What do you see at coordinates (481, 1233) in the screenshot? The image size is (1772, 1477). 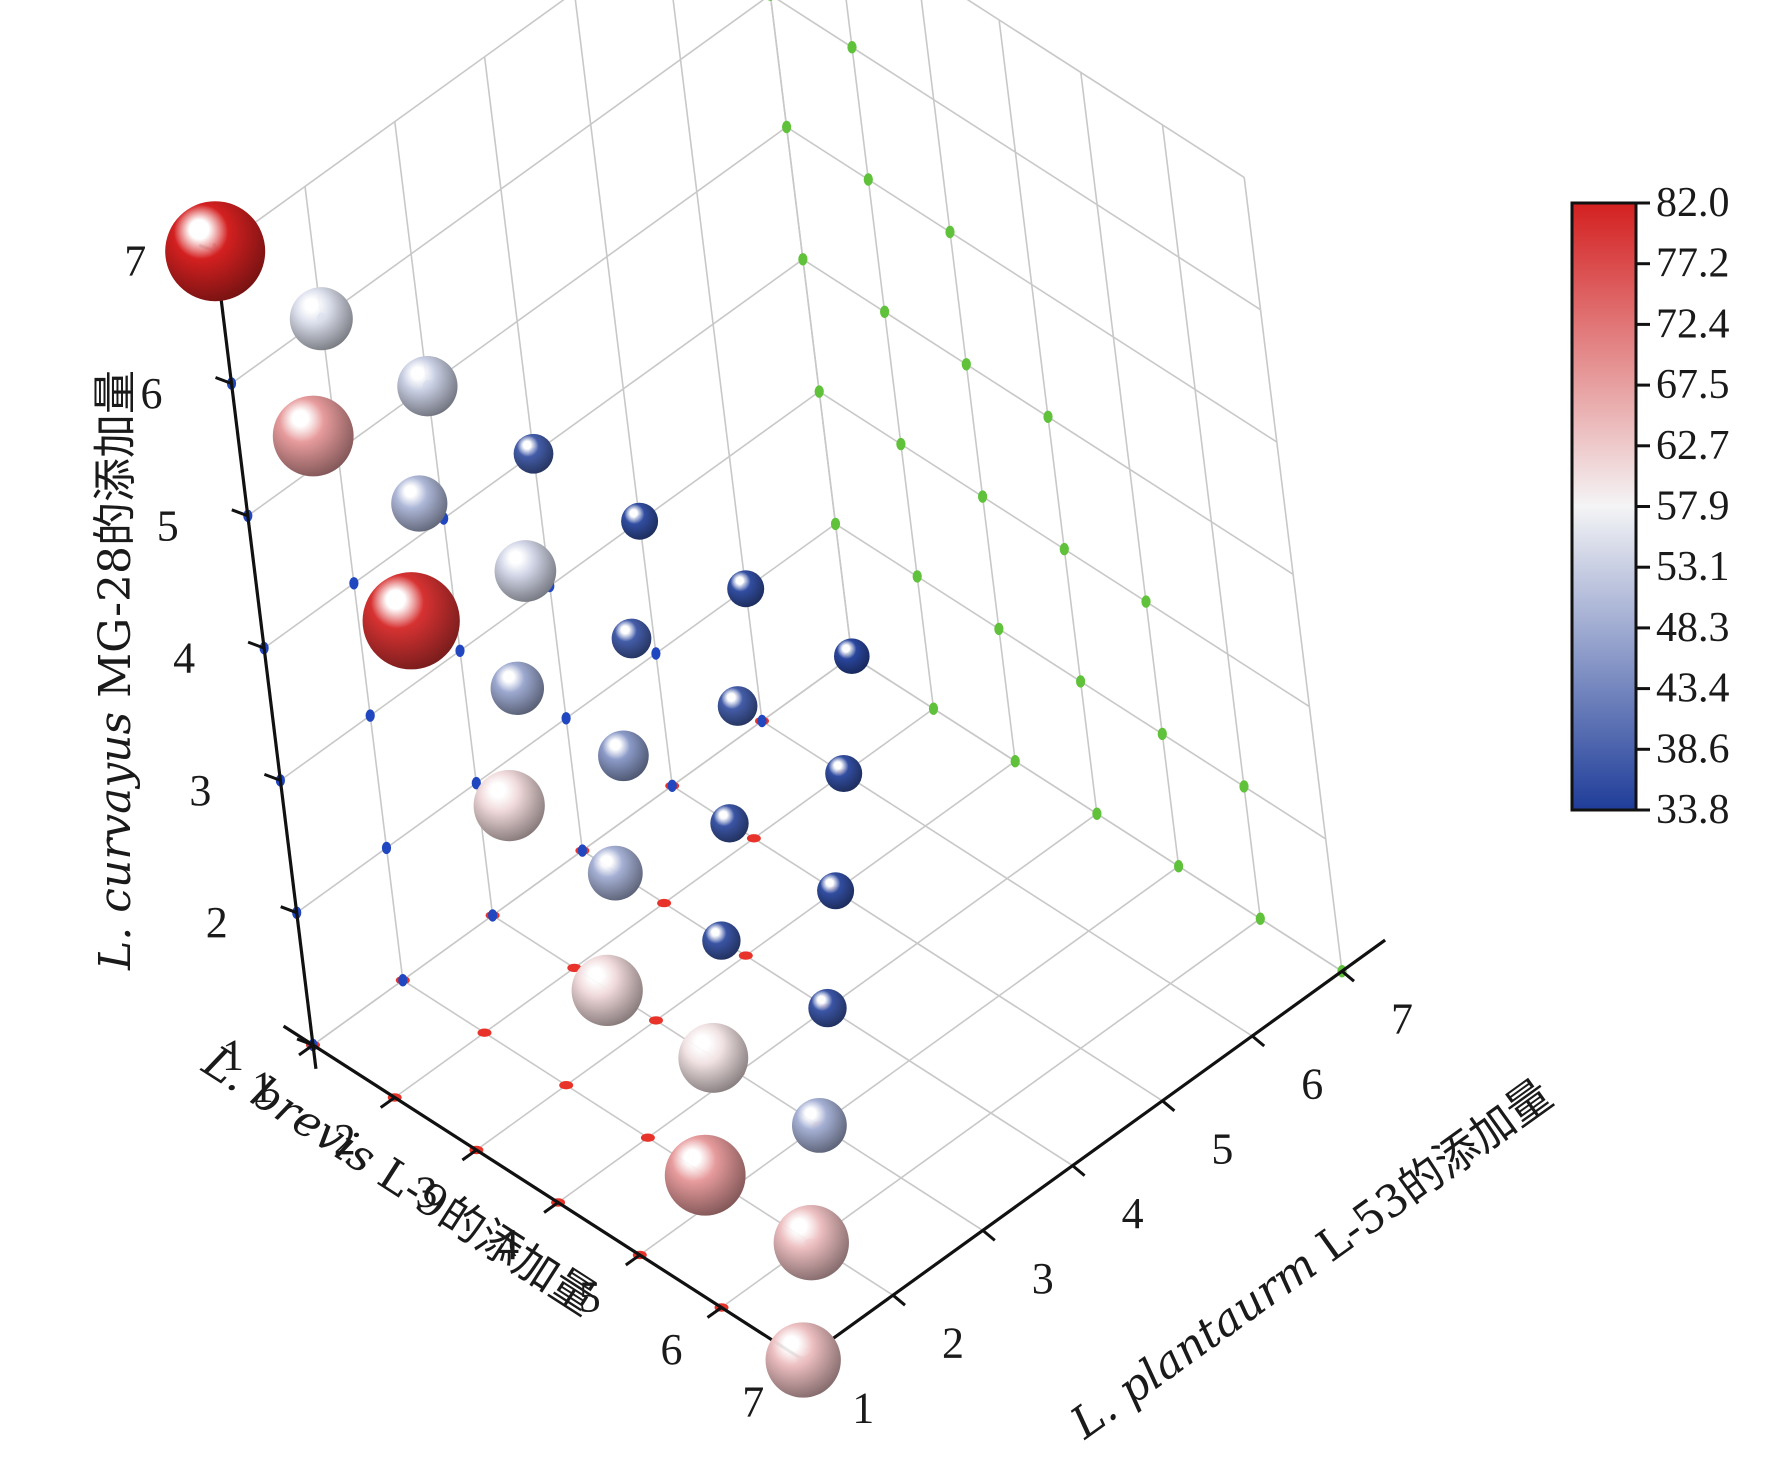 I see `x-axis-title-rest: L-9的添加量` at bounding box center [481, 1233].